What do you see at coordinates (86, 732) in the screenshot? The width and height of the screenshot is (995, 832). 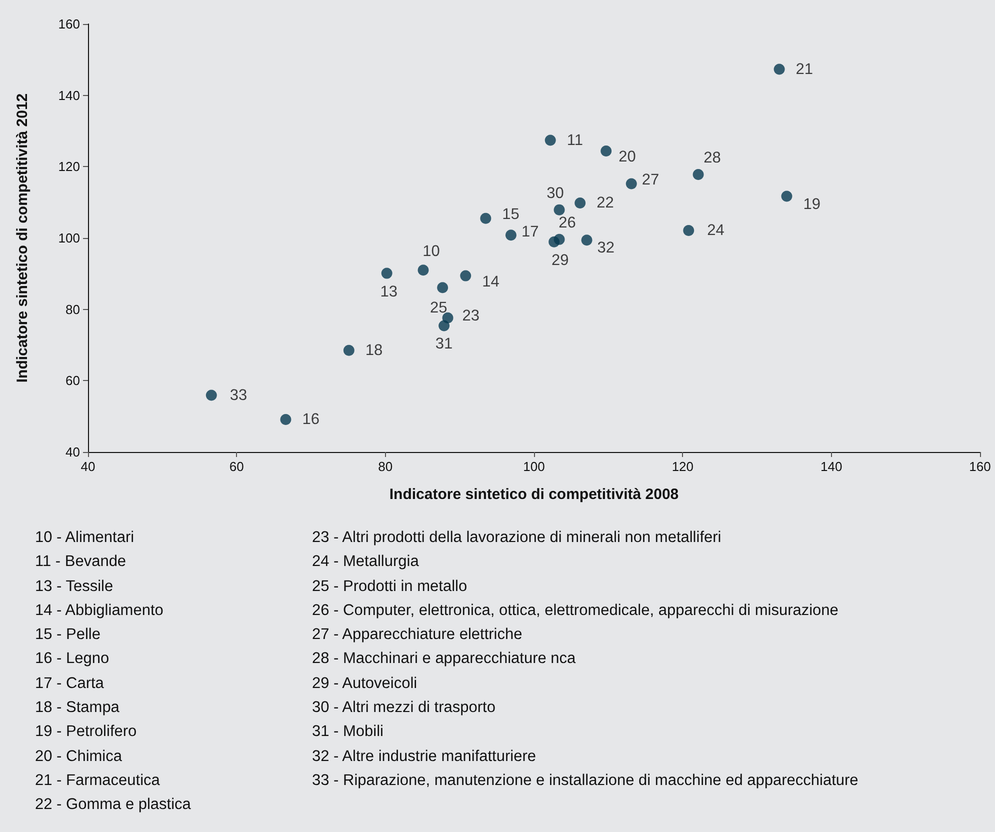 I see `text: 19 - Petrolifero` at bounding box center [86, 732].